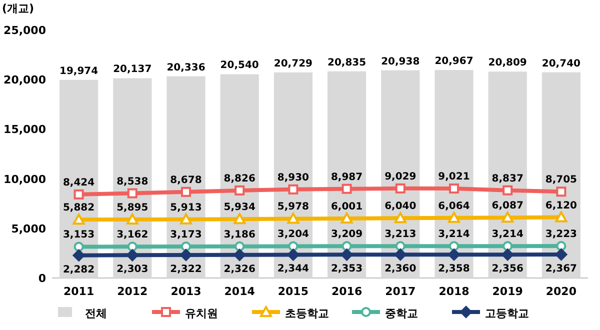 Image resolution: width=600 pixels, height=330 pixels. I want to click on data-label: 6,040, so click(400, 206).